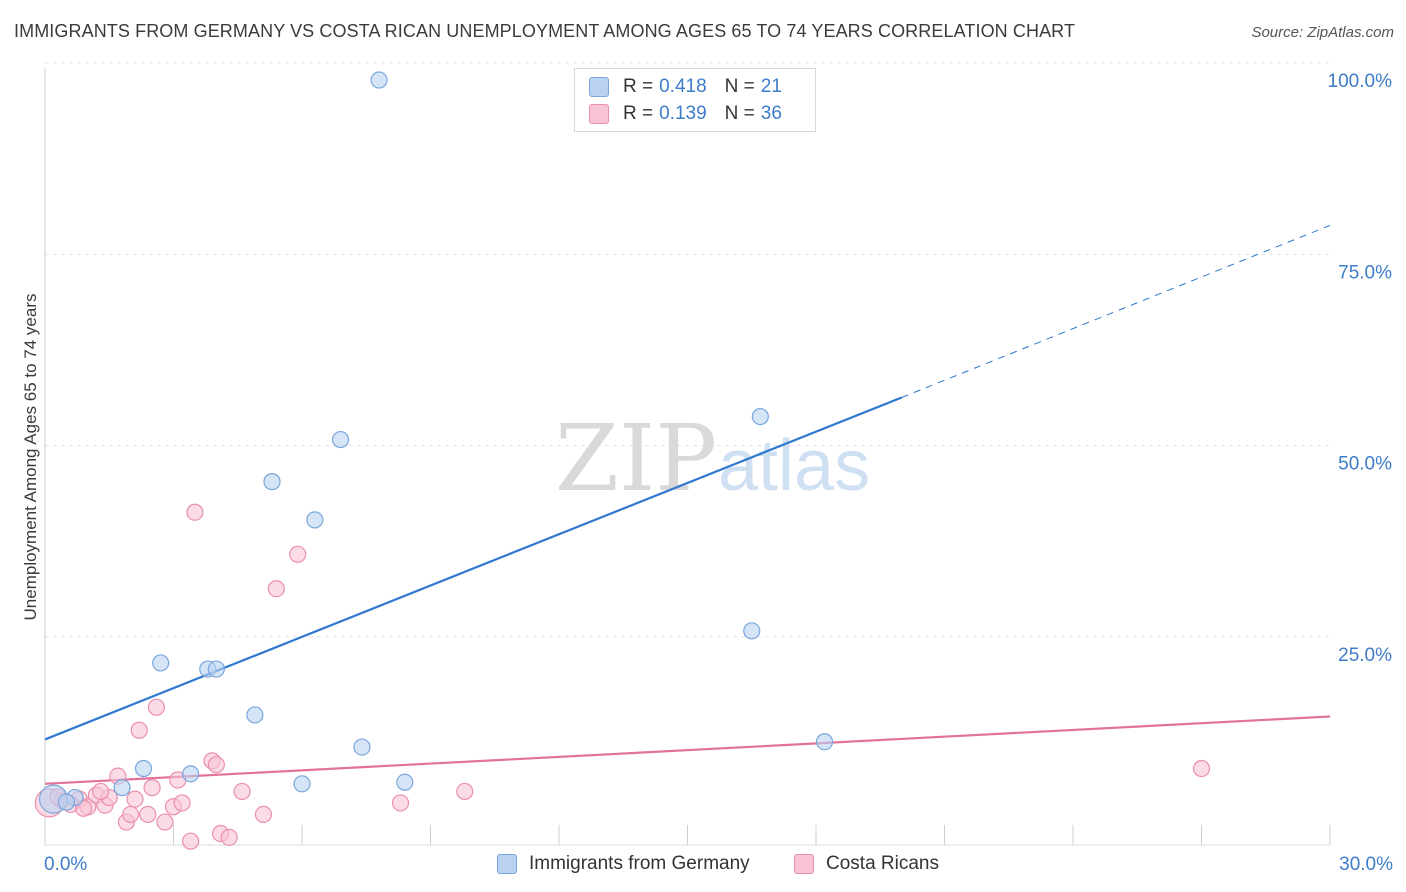  What do you see at coordinates (683, 113) in the screenshot?
I see `legend-r-value: 0.139` at bounding box center [683, 113].